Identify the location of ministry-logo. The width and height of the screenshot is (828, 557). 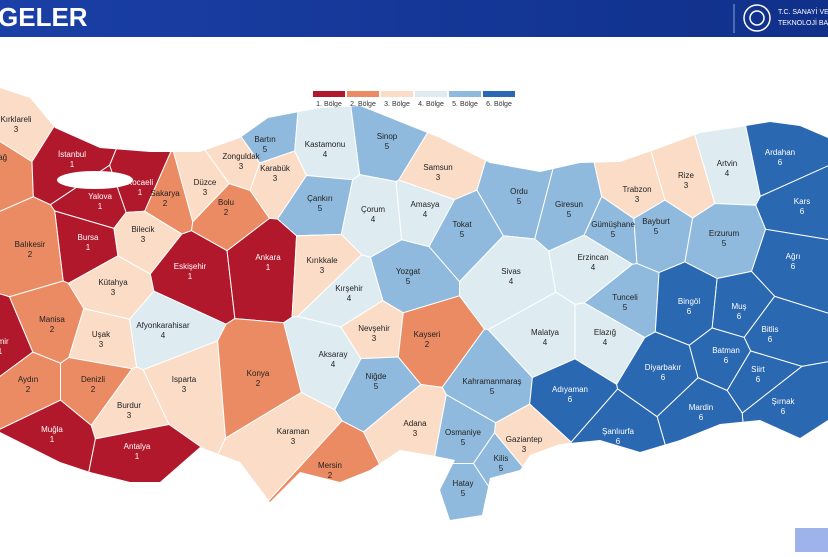
(757, 18).